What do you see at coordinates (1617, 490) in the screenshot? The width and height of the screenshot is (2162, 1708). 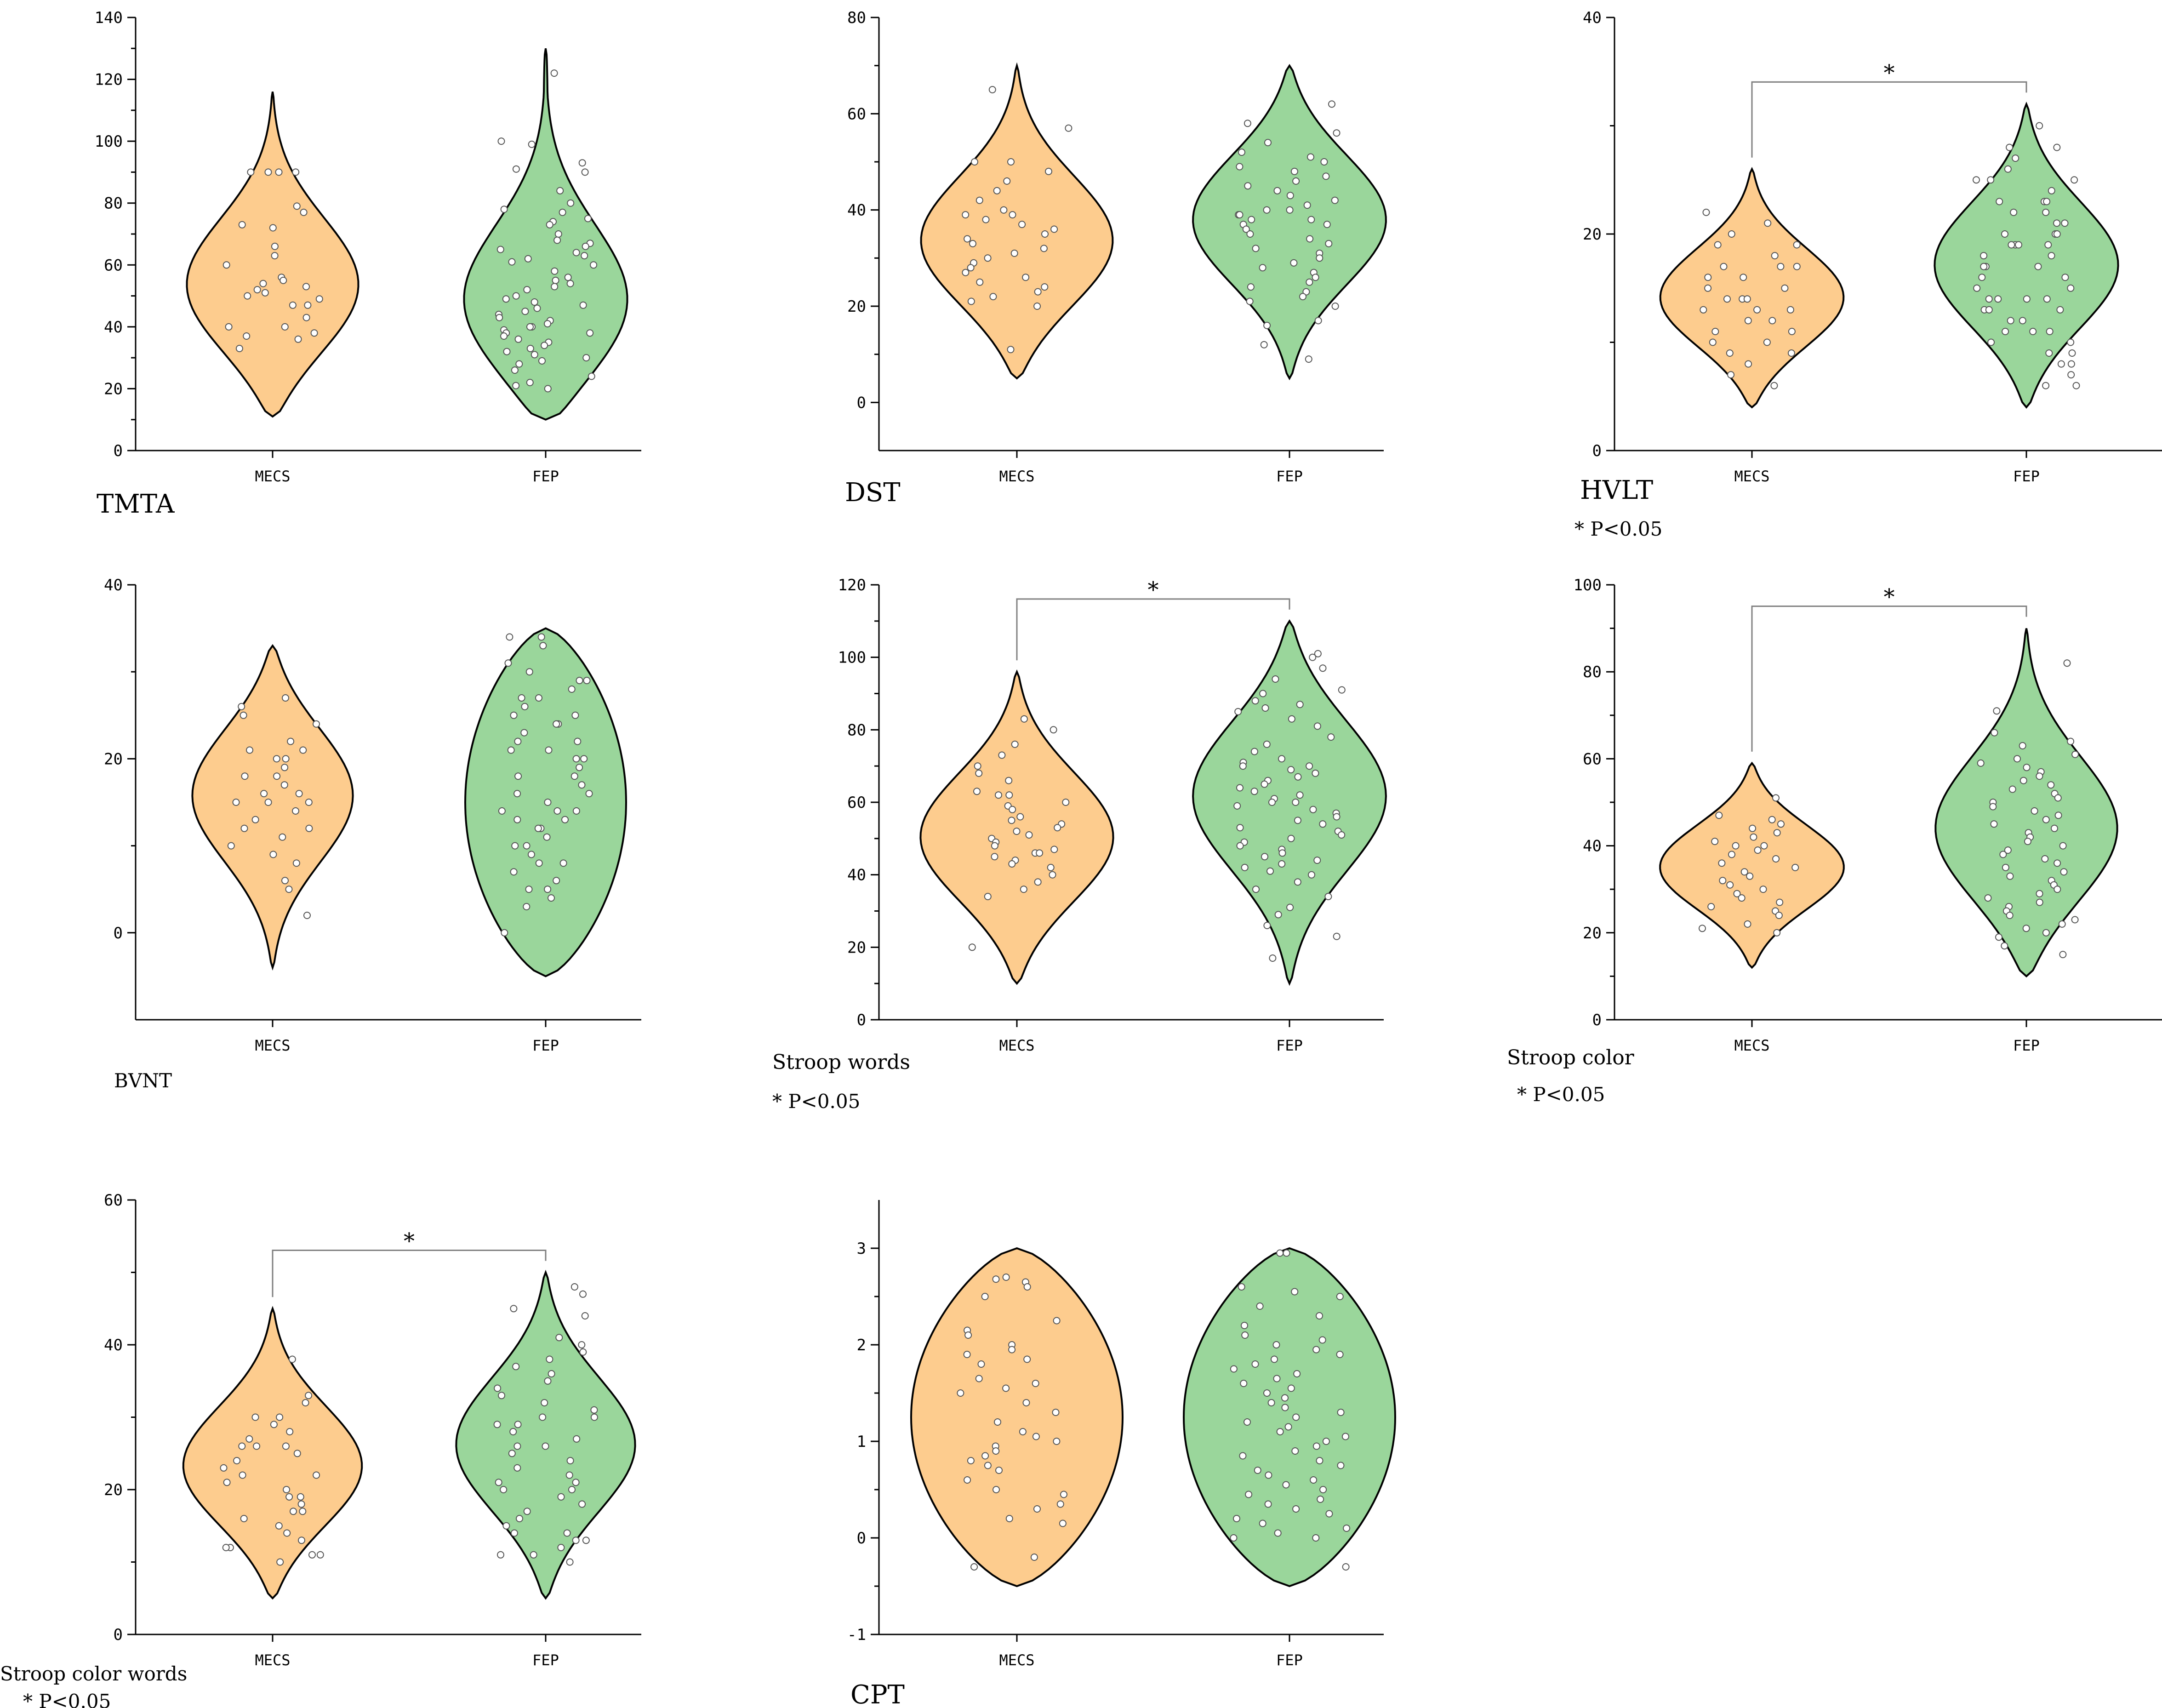 I see `panel-title: HVLT` at bounding box center [1617, 490].